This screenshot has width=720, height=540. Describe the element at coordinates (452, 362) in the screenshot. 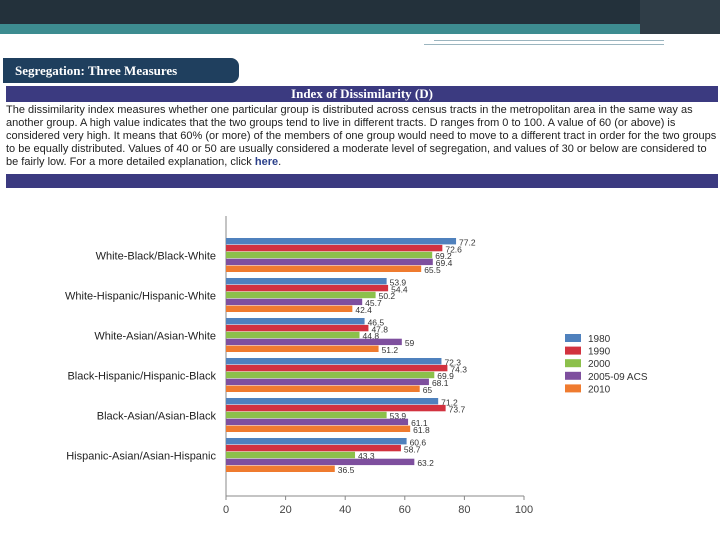

I see `value-label: 72.3` at that location.